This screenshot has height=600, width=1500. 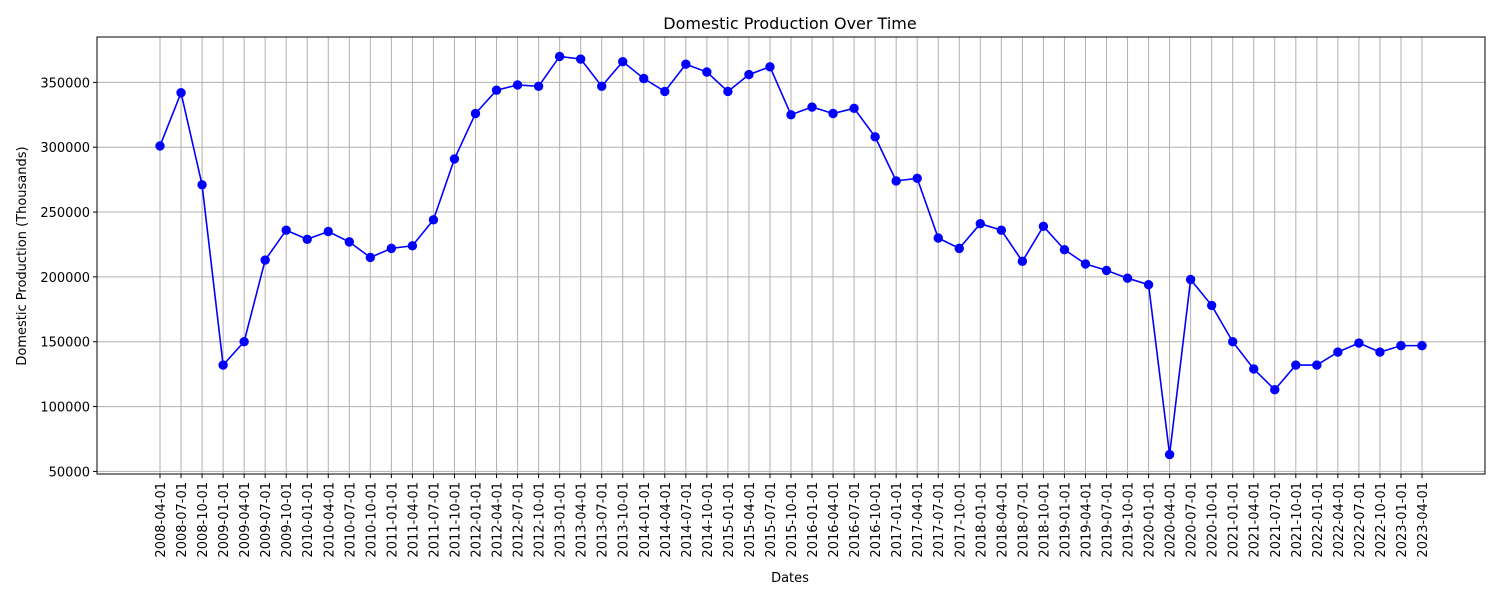 What do you see at coordinates (918, 520) in the screenshot?
I see `x-tick-label: 2017-04-01` at bounding box center [918, 520].